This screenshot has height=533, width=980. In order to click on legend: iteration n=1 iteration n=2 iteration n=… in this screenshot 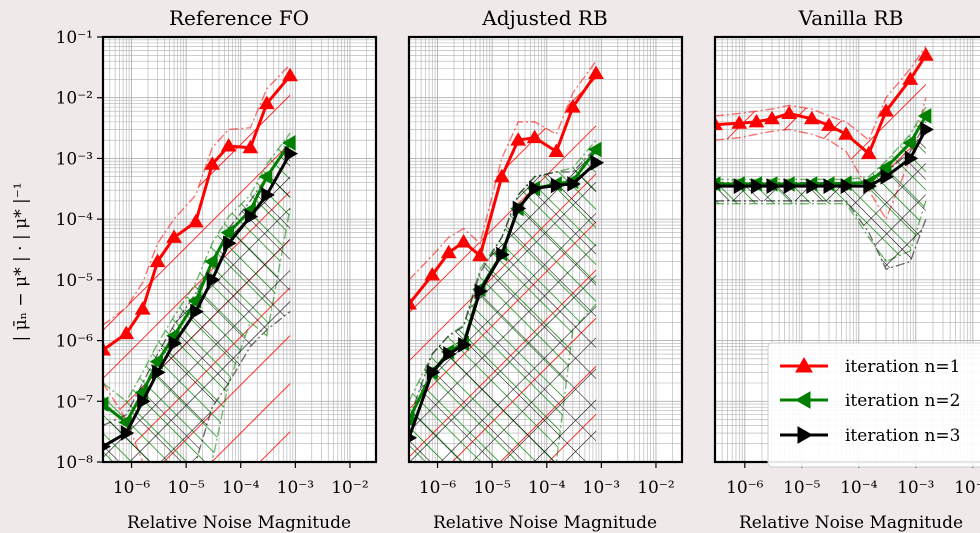, I will do `click(873, 405)`.